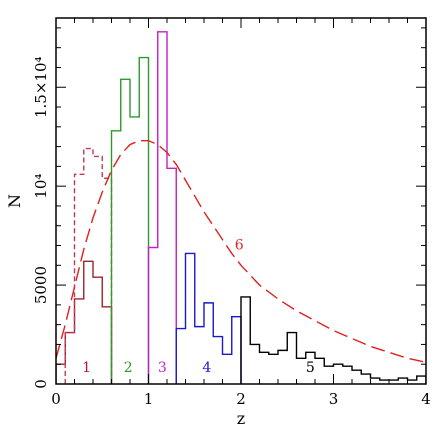 The image size is (436, 436). What do you see at coordinates (162, 368) in the screenshot?
I see `bin-label-3: 3` at bounding box center [162, 368].